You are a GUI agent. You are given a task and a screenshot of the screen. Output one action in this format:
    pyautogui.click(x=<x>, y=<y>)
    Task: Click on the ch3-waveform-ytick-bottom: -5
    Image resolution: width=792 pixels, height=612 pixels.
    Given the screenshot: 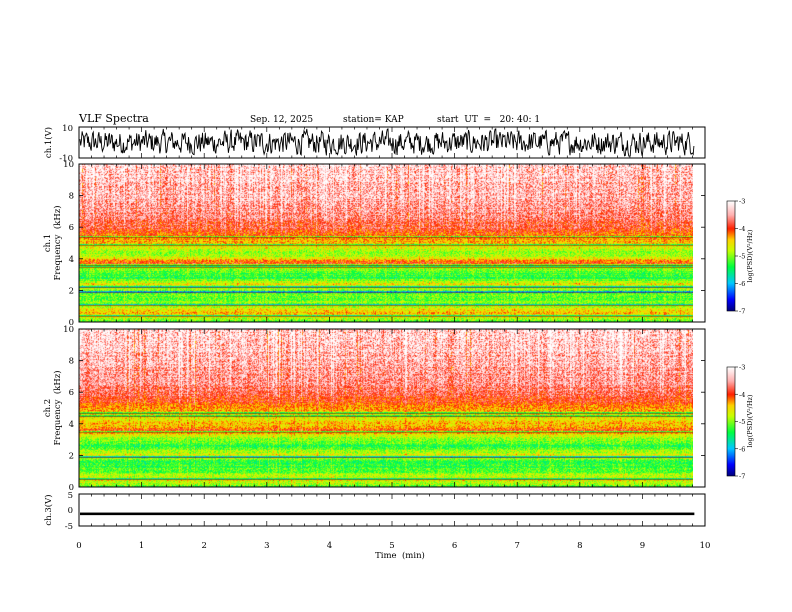 What is the action you would take?
    pyautogui.click(x=69, y=527)
    